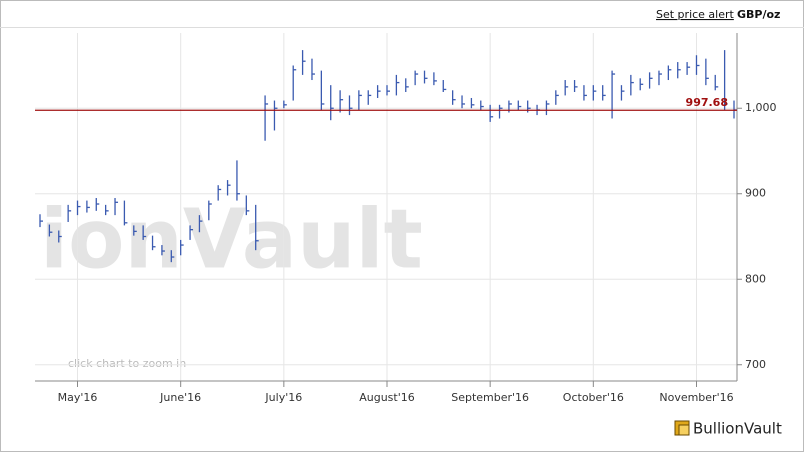  Describe the element at coordinates (231, 239) in the screenshot. I see `watermark: ionVault` at that location.